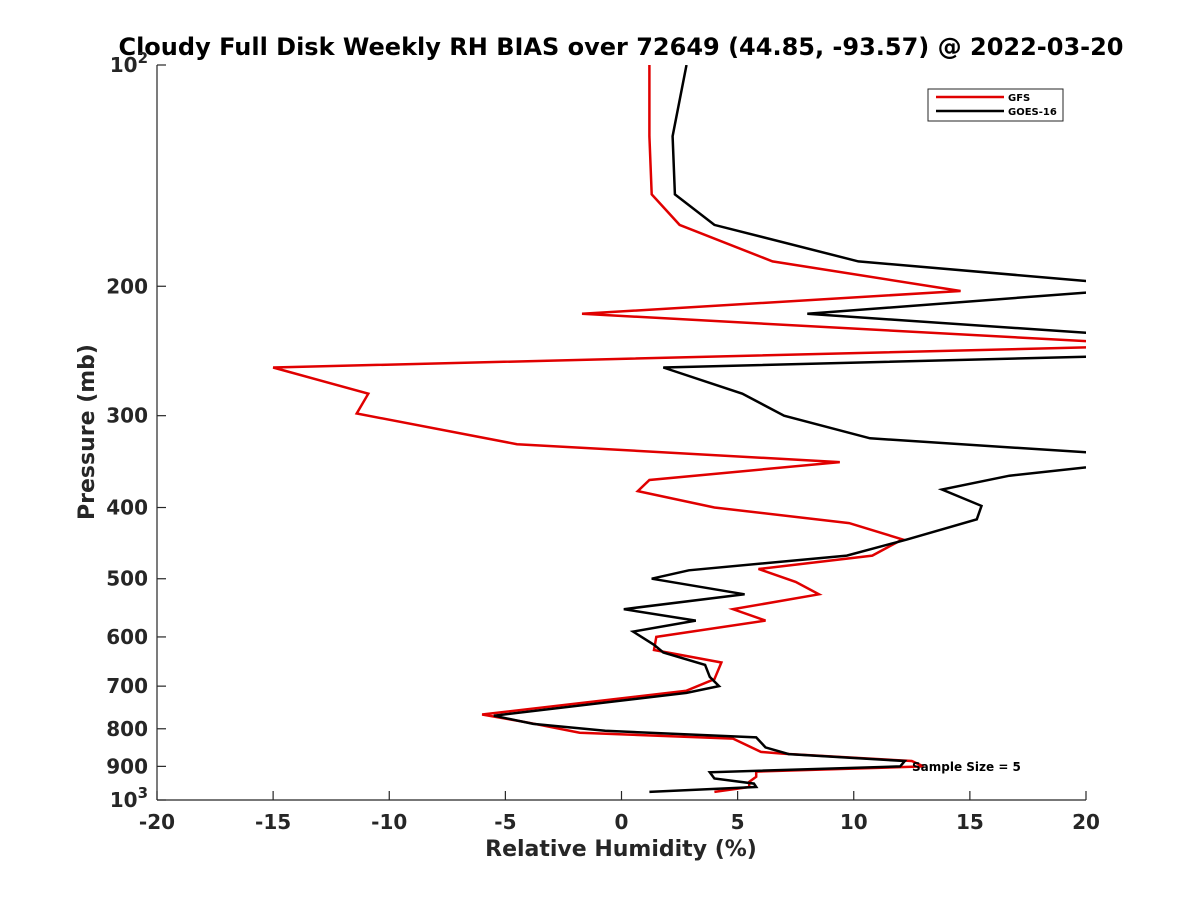 The height and width of the screenshot is (900, 1200). What do you see at coordinates (129, 798) in the screenshot?
I see `y-tick-label: 10³` at bounding box center [129, 798].